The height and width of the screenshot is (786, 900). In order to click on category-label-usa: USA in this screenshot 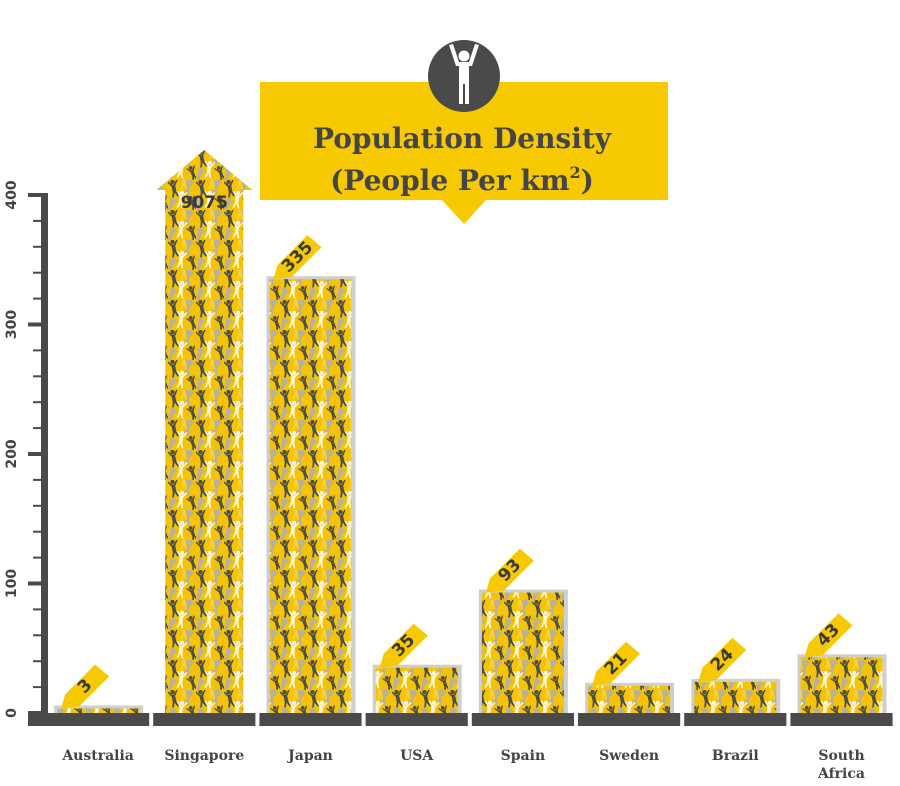, I will do `click(417, 756)`.